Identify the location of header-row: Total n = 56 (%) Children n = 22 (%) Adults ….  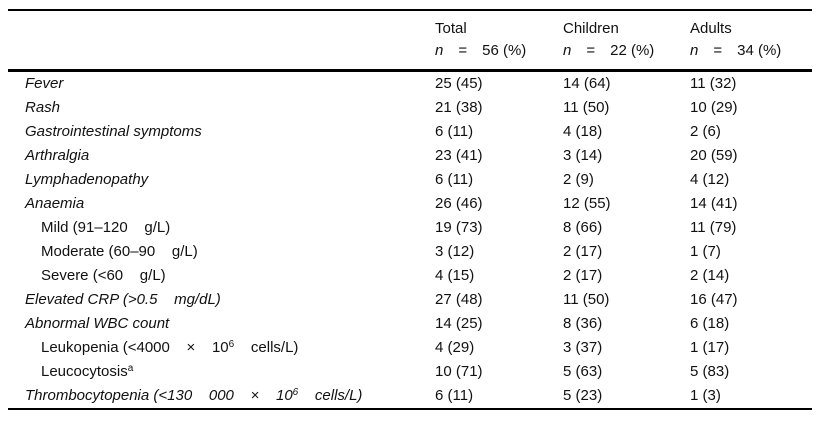
(410, 40).